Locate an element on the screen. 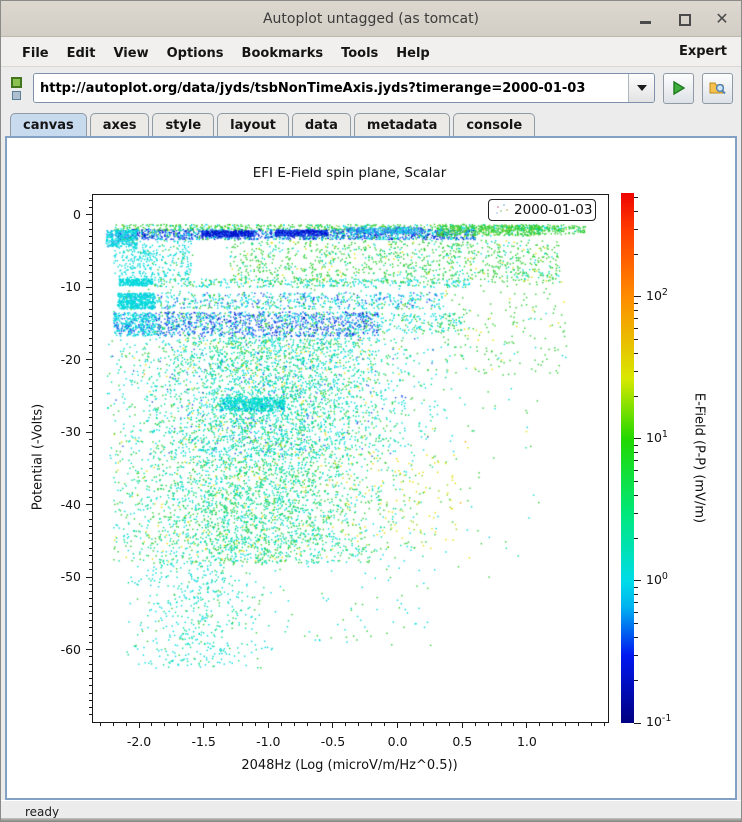 Image resolution: width=742 pixels, height=822 pixels. minimize-icon is located at coordinates (646, 19).